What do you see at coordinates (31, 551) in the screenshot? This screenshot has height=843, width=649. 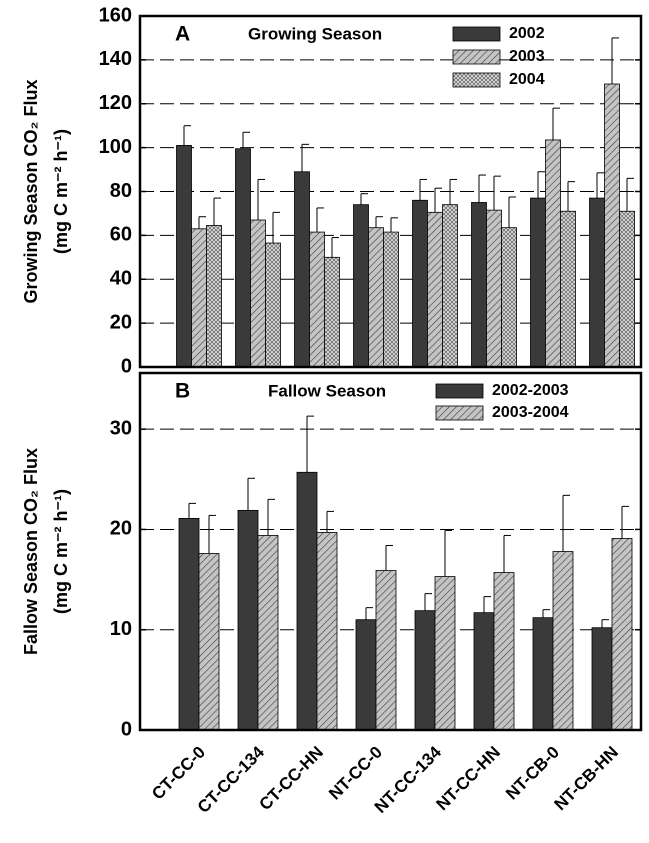 I see `y-axis-label: Fallow Season CO₂ Flux` at bounding box center [31, 551].